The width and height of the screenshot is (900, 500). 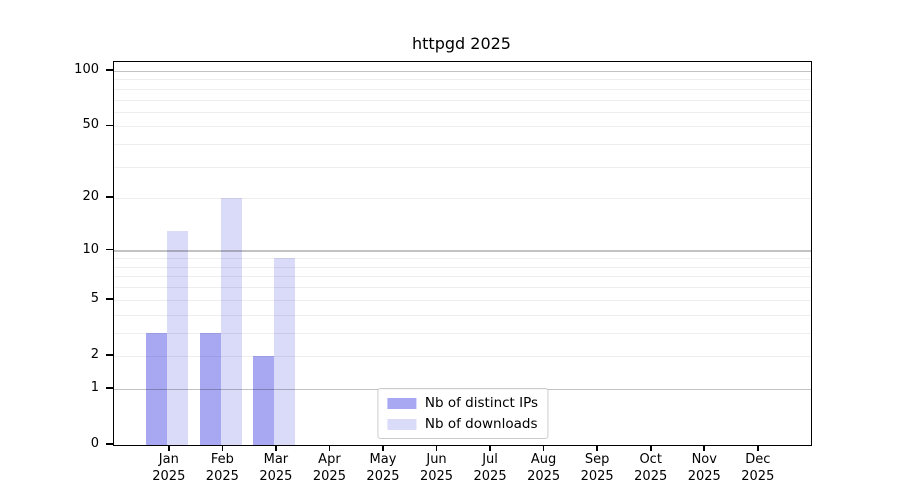 I want to click on x-label-month-oct: Oct, so click(x=650, y=459).